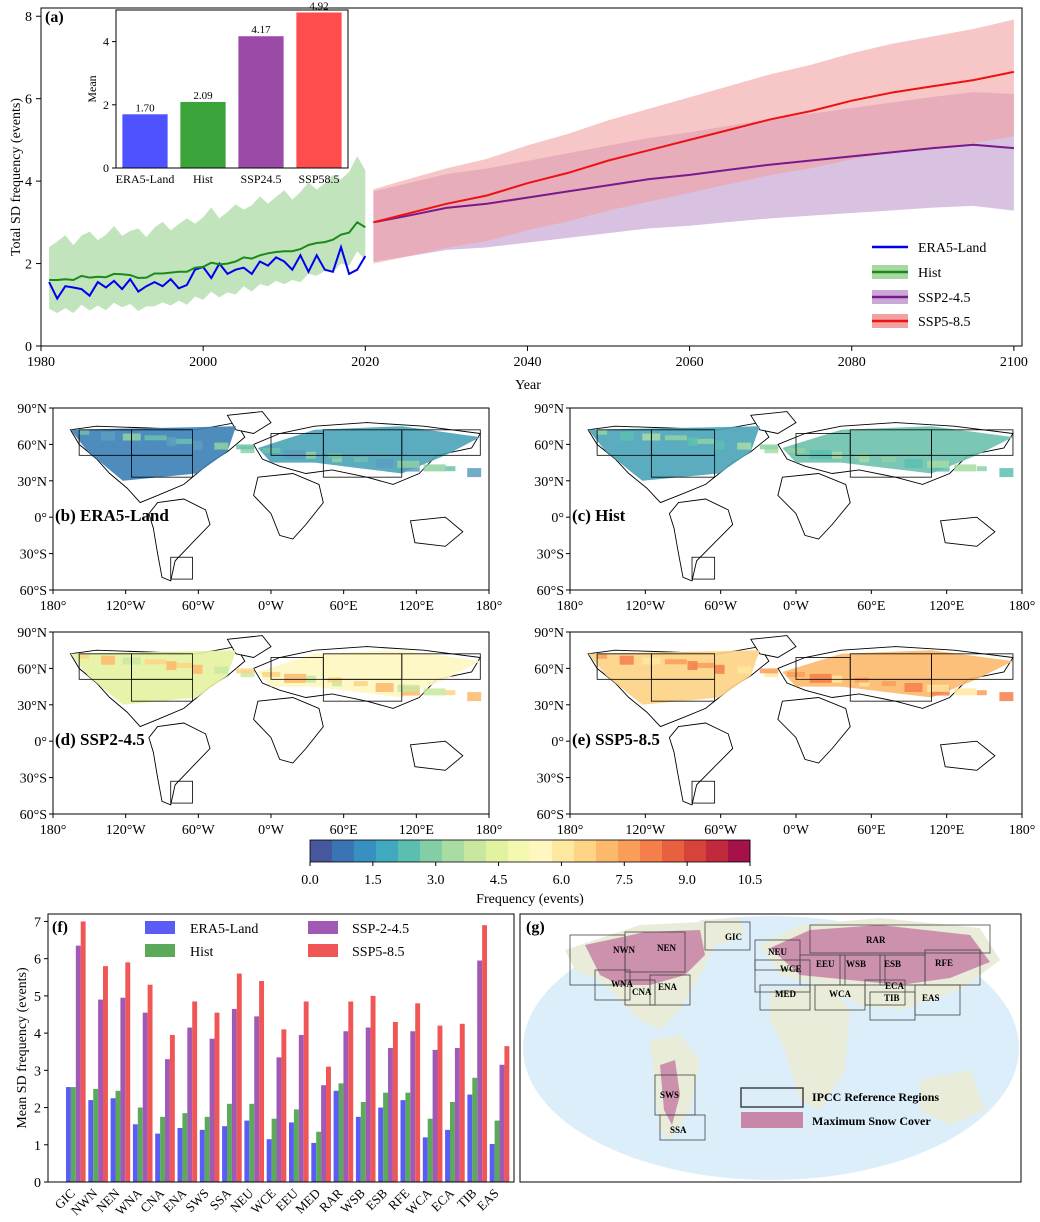 Image resolution: width=1040 pixels, height=1222 pixels. I want to click on legend-swatch-era5-f, so click(160, 927).